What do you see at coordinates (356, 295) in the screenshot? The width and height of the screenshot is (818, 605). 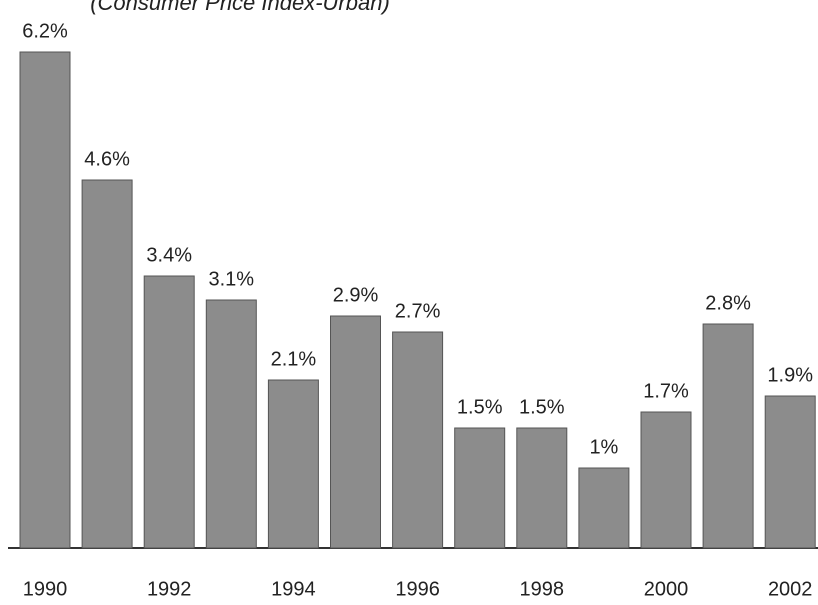 I see `value-label: 2.9%` at bounding box center [356, 295].